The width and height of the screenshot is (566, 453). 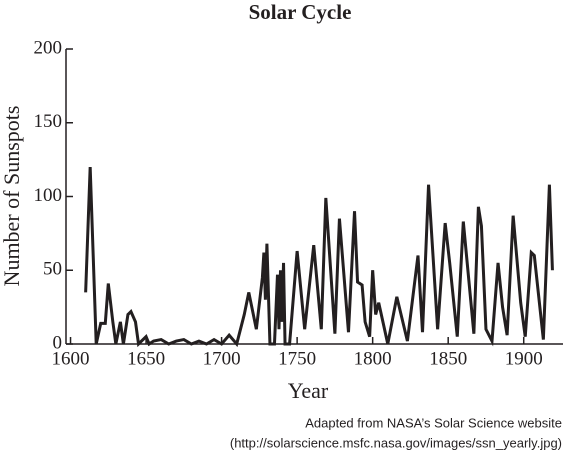 What do you see at coordinates (297, 358) in the screenshot?
I see `x-tick-label: 1750` at bounding box center [297, 358].